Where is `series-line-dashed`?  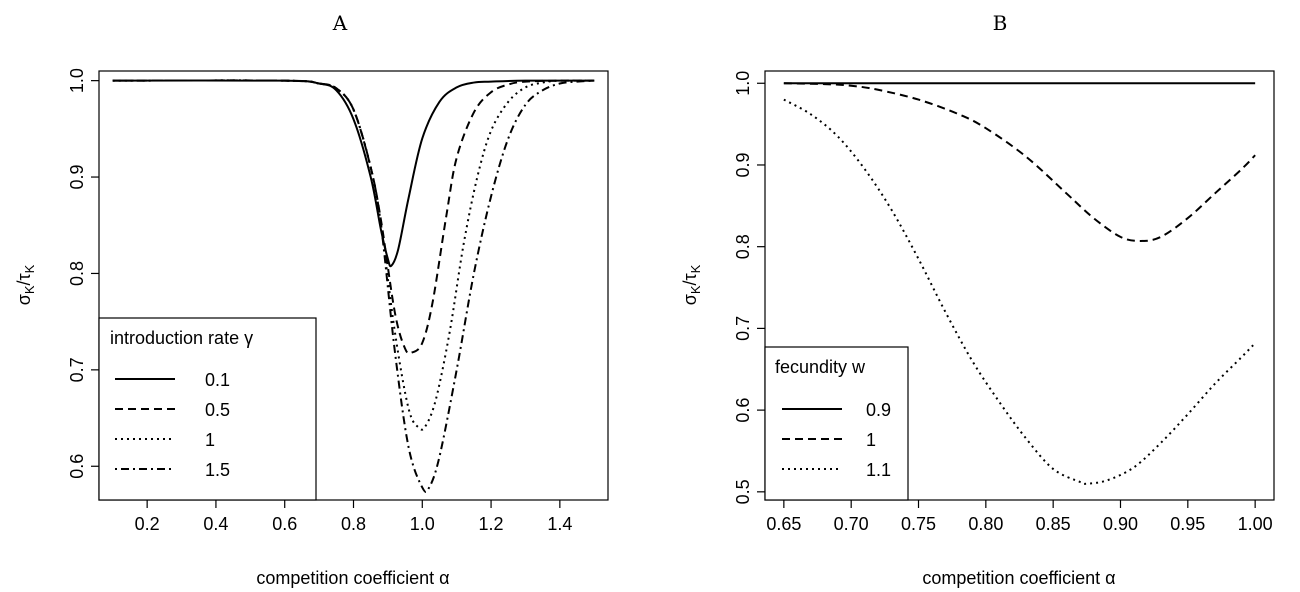
series-line-dashed is located at coordinates (1019, 162).